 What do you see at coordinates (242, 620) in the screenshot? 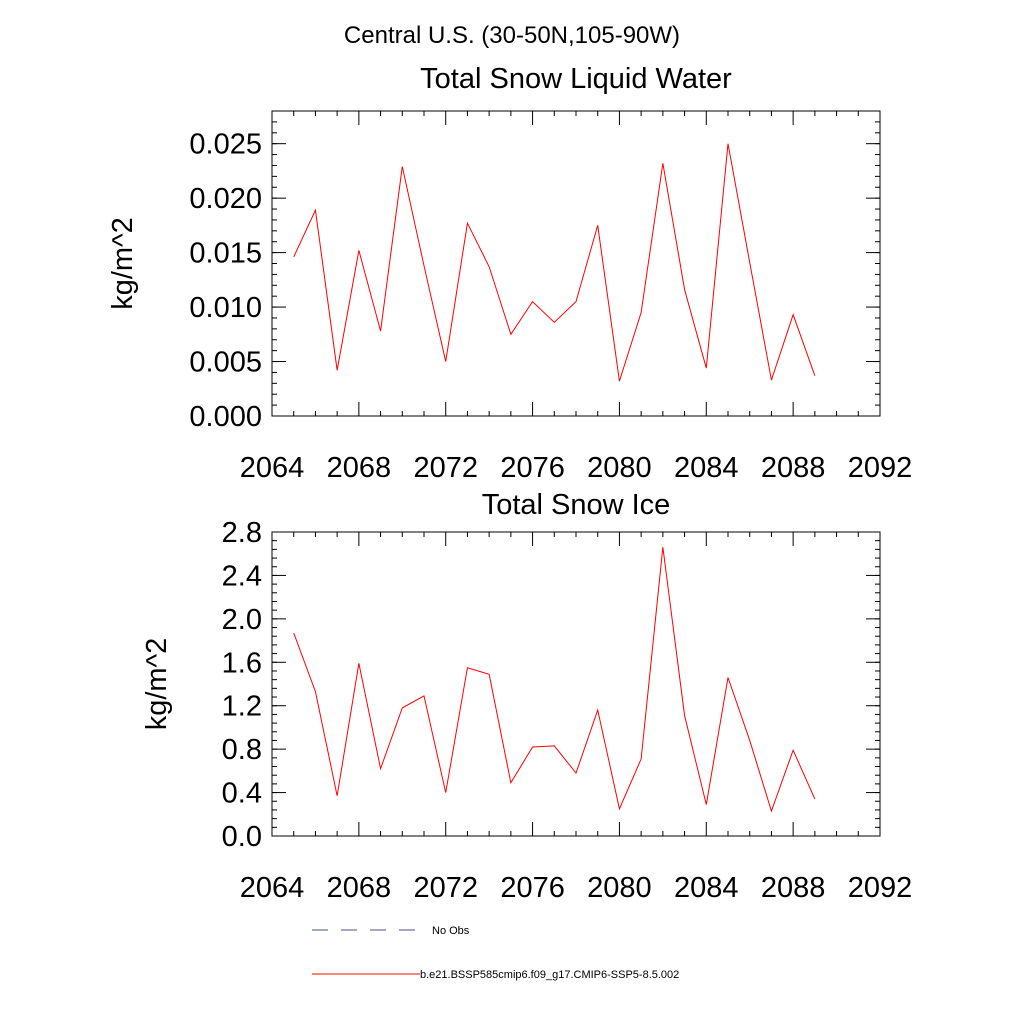
I see `y-tick-label: 2.0` at bounding box center [242, 620].